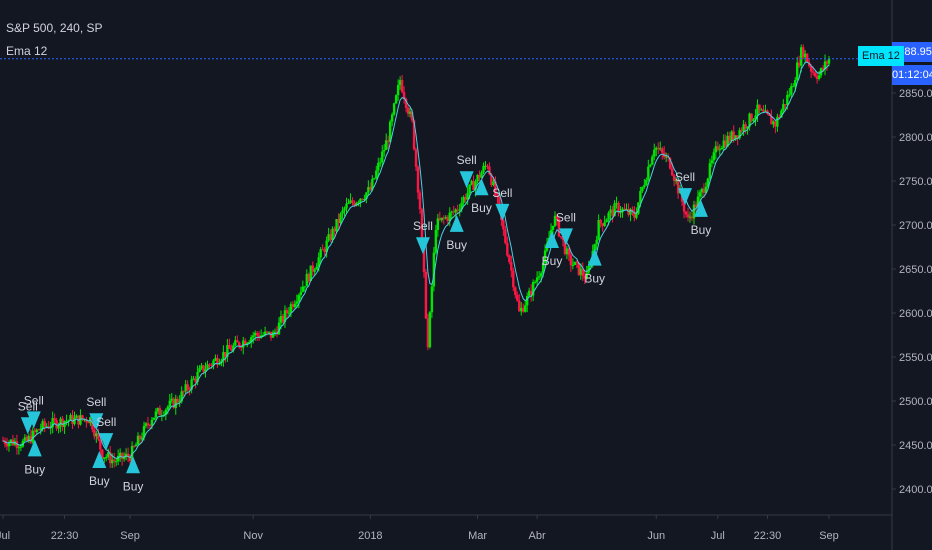 The height and width of the screenshot is (550, 932). I want to click on sell-label: Sell, so click(566, 217).